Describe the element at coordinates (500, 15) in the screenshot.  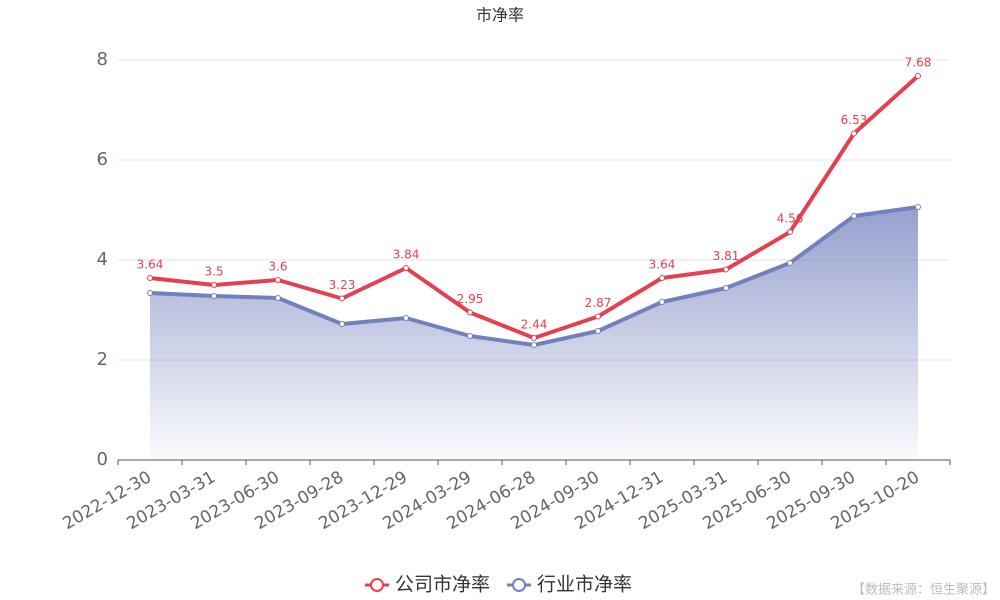
I see `chart-title: 市净率` at that location.